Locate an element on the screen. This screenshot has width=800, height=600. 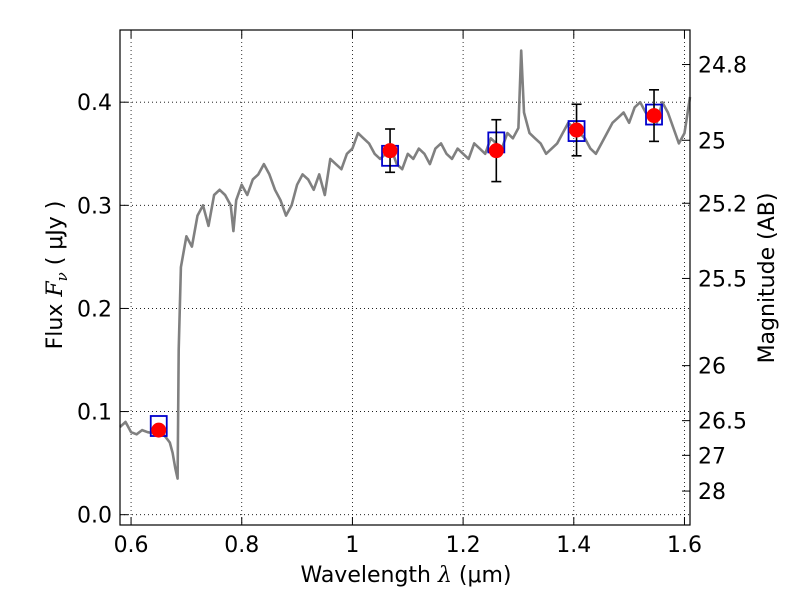
y-tick-label: 0.2 is located at coordinates (94, 309).